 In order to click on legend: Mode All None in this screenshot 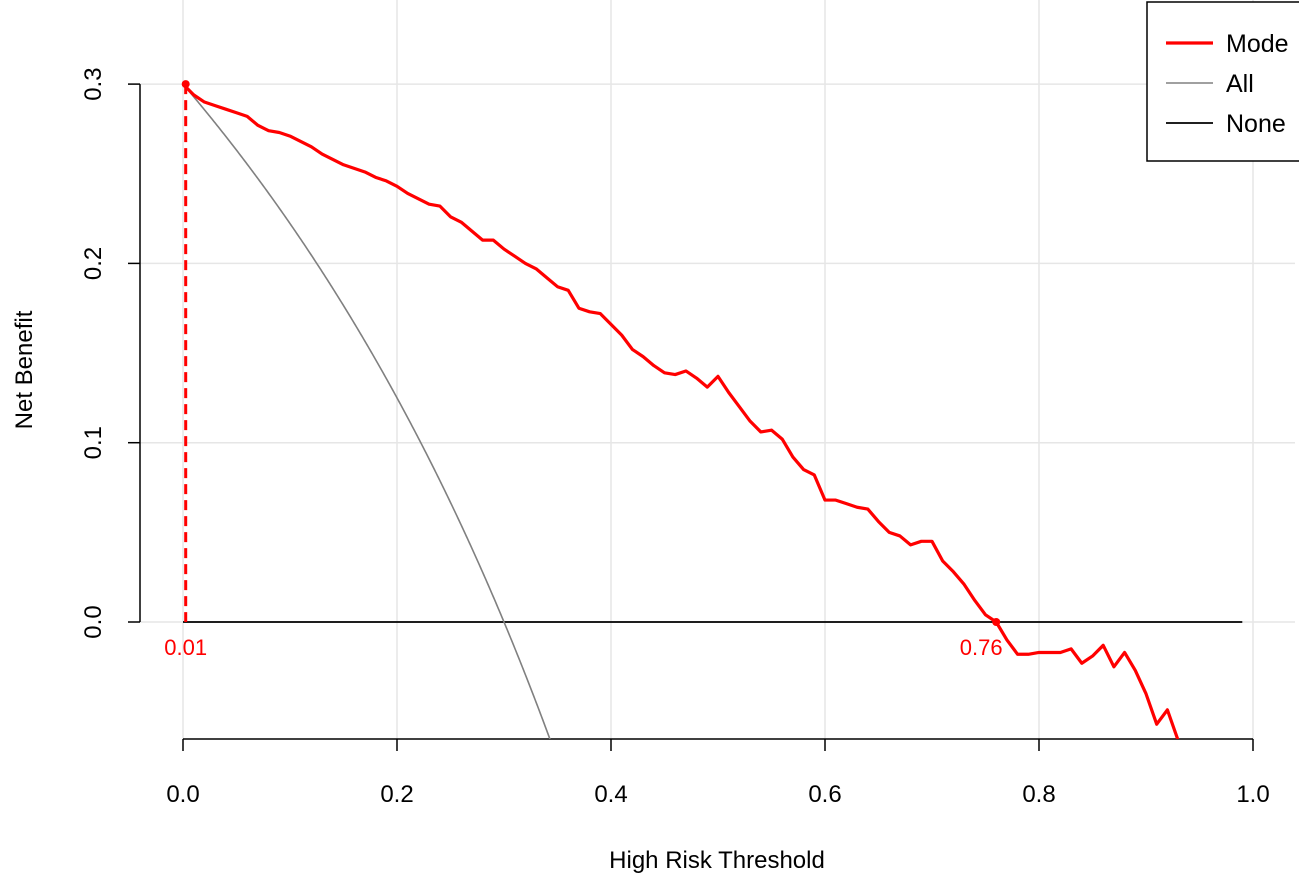, I will do `click(1222, 81)`.